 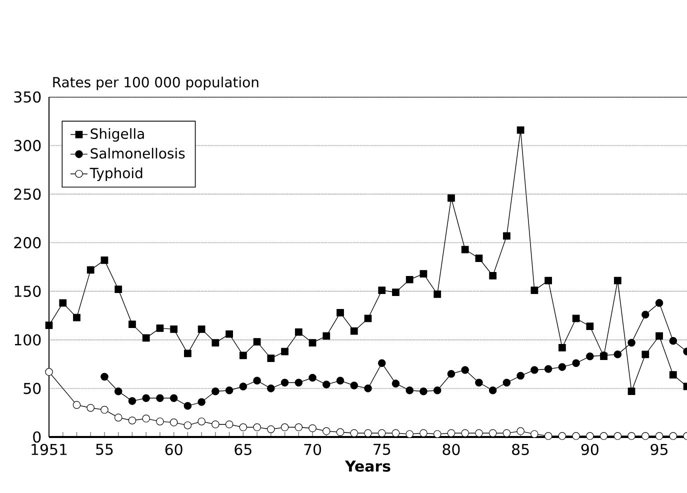 I want to click on x-axis-title: Years, so click(x=367, y=466).